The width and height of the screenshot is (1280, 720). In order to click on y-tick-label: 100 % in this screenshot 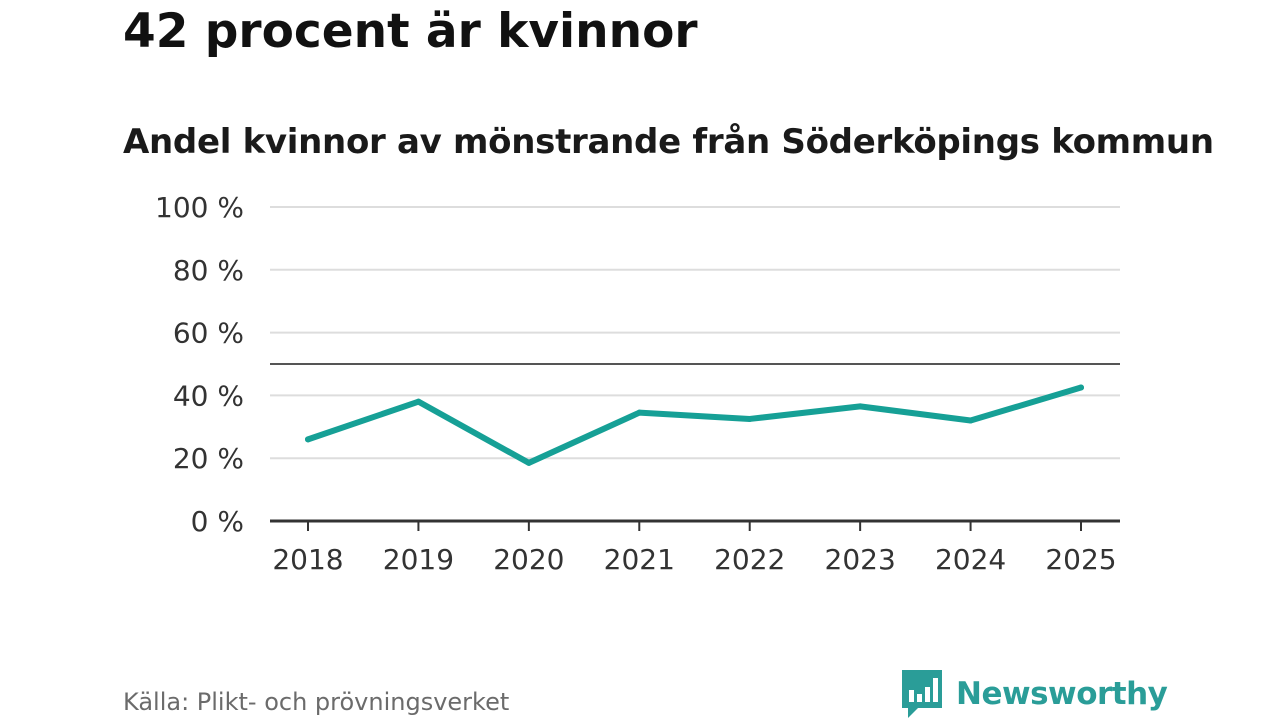, I will do `click(199, 207)`.